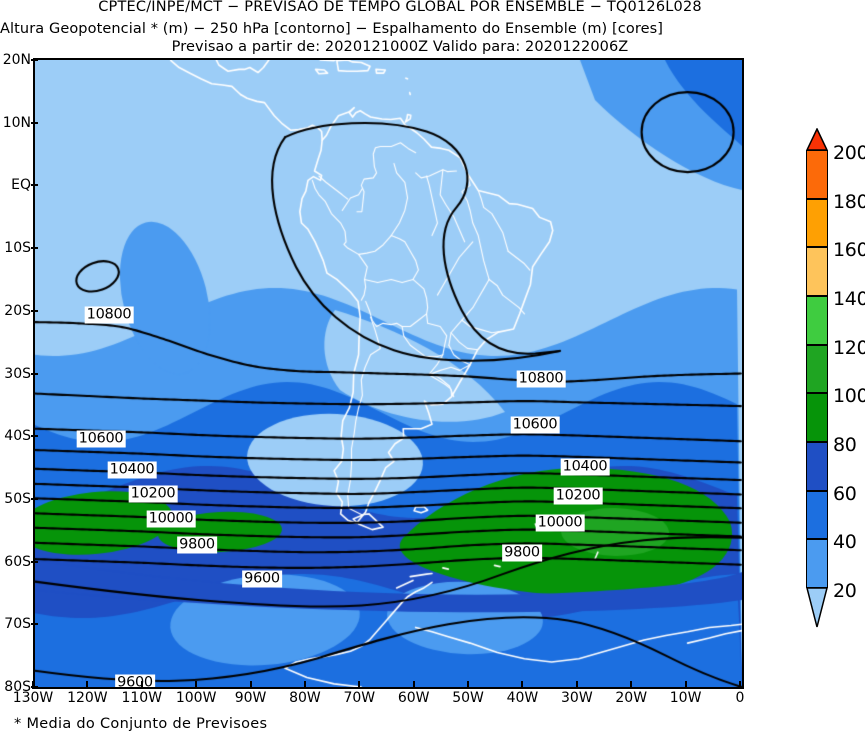  Describe the element at coordinates (16, 122) in the screenshot. I see `y-axis-tick-label: 10N` at that location.